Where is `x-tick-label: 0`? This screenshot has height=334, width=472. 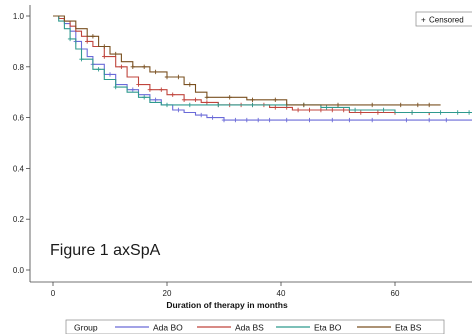 x-tick-label: 0 is located at coordinates (53, 293).